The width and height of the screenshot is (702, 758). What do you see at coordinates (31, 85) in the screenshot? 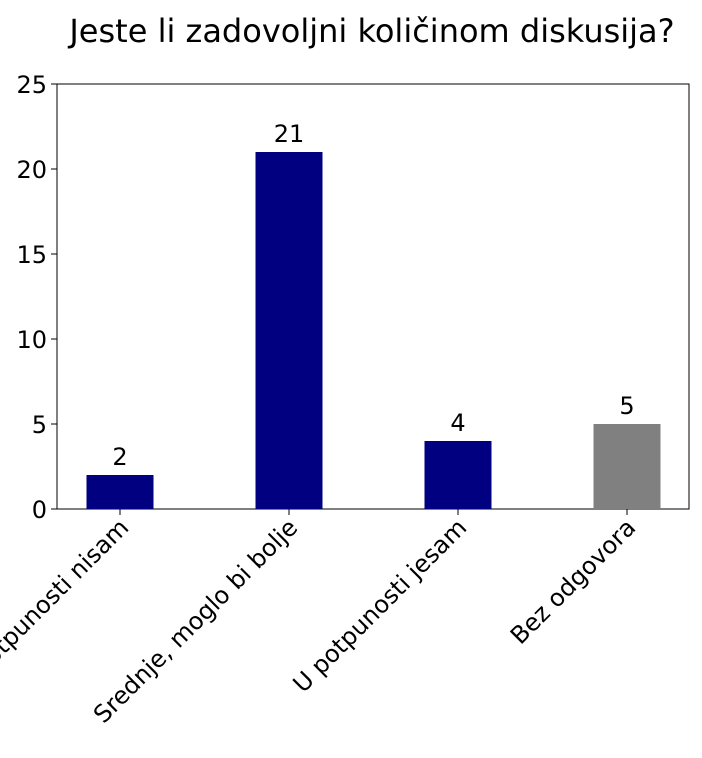
I see `y-tick-label: 25` at bounding box center [31, 85].